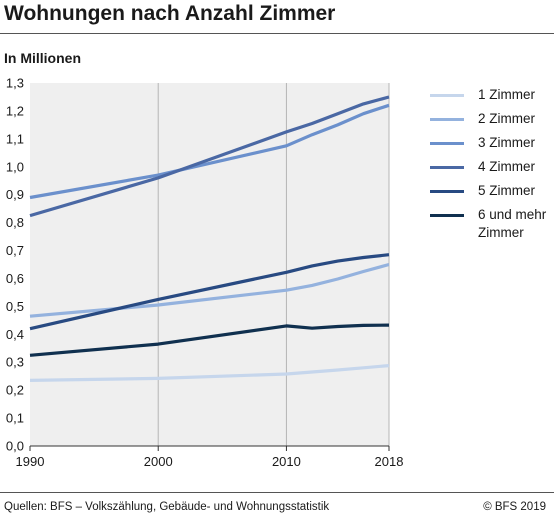 The width and height of the screenshot is (554, 519). What do you see at coordinates (158, 461) in the screenshot?
I see `x-tick-label: 2000` at bounding box center [158, 461].